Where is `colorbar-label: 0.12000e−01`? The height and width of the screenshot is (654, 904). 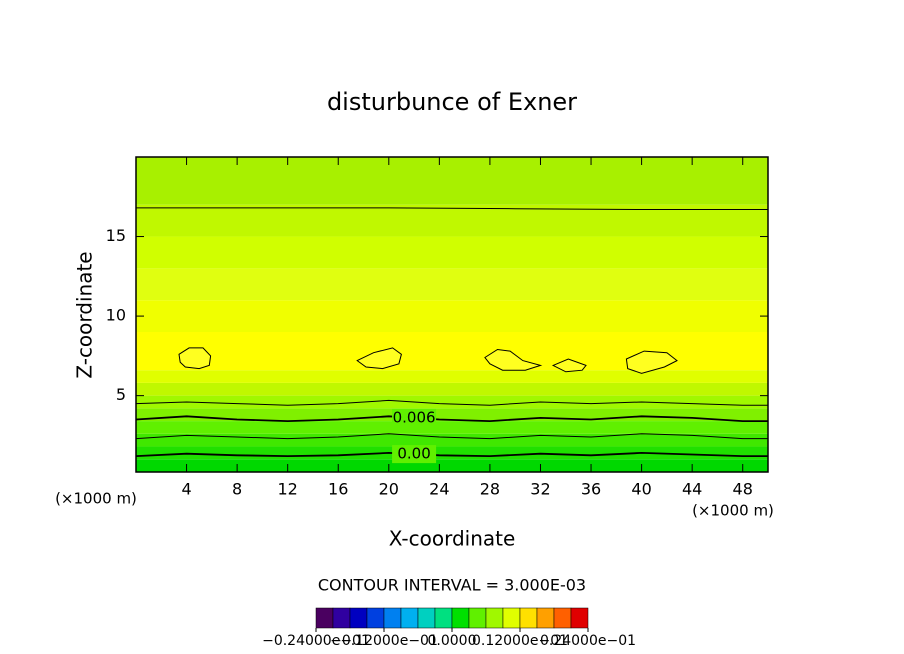
colorbar-label: 0.12000e−01 is located at coordinates (520, 641).